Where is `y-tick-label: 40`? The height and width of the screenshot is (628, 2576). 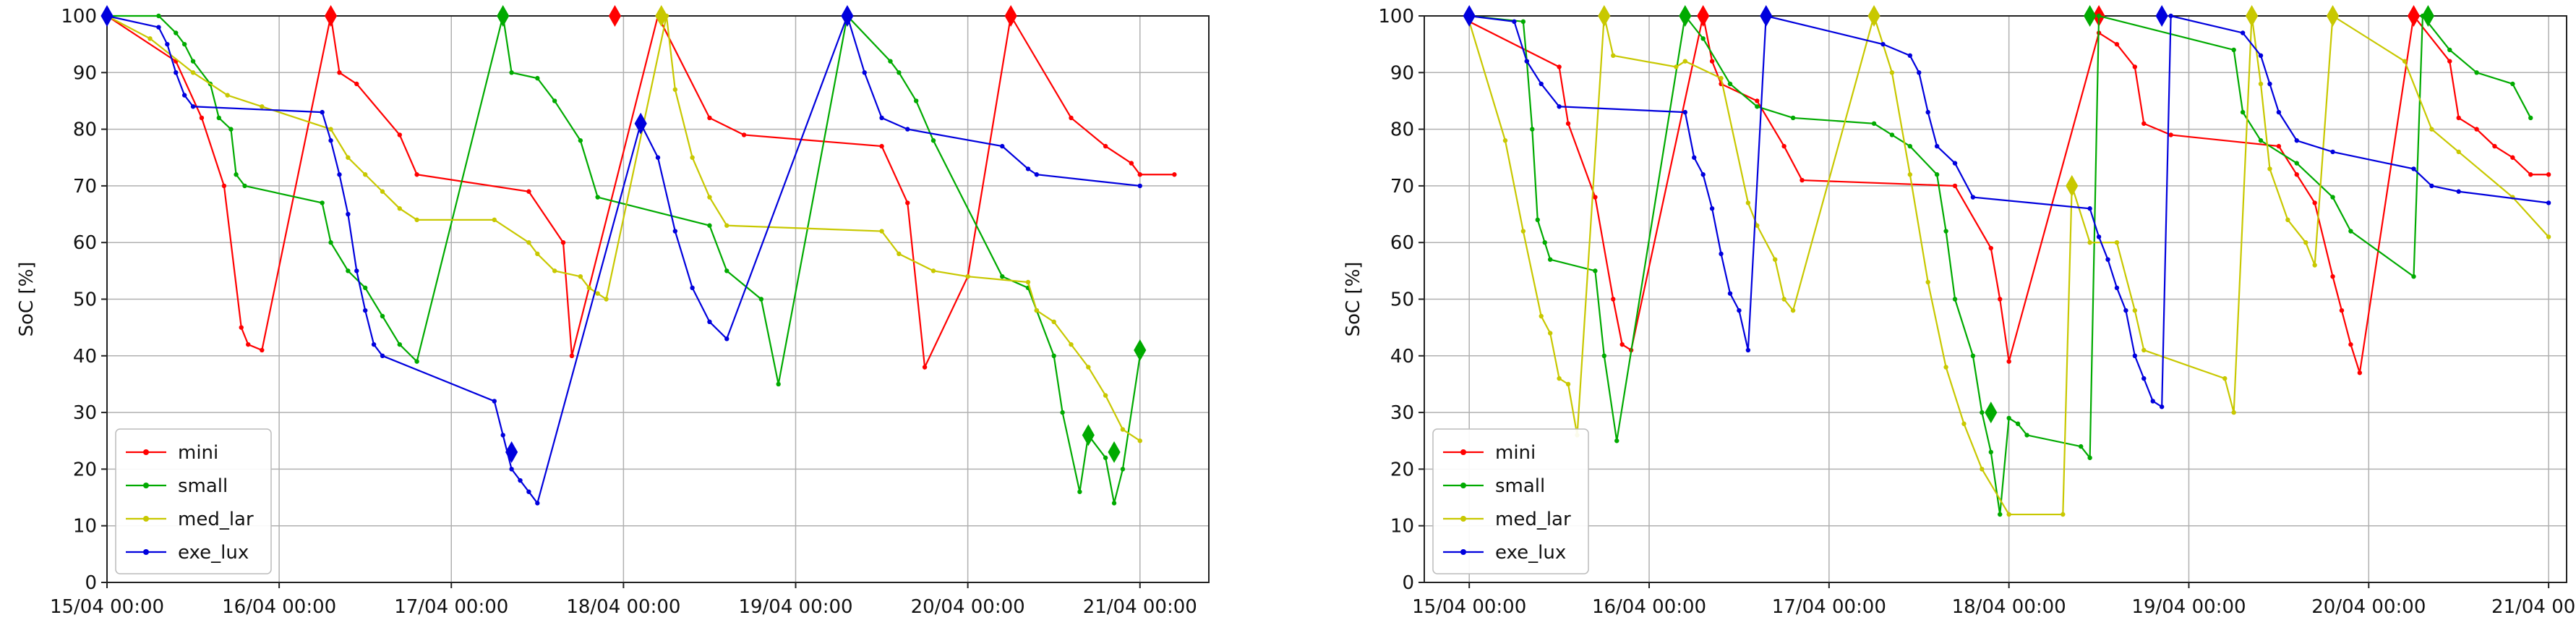 y-tick-label: 40 is located at coordinates (85, 357).